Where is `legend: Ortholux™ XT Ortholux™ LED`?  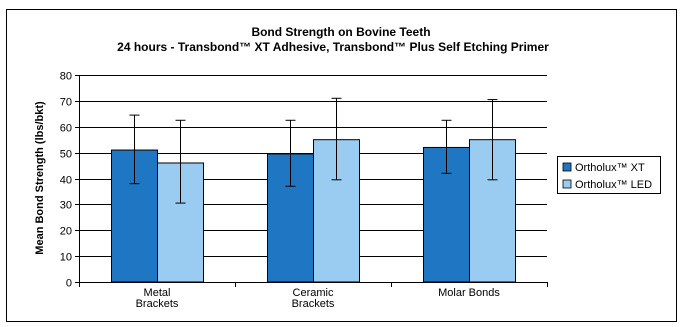
legend: Ortholux™ XT Ortholux™ LED is located at coordinates (609, 175).